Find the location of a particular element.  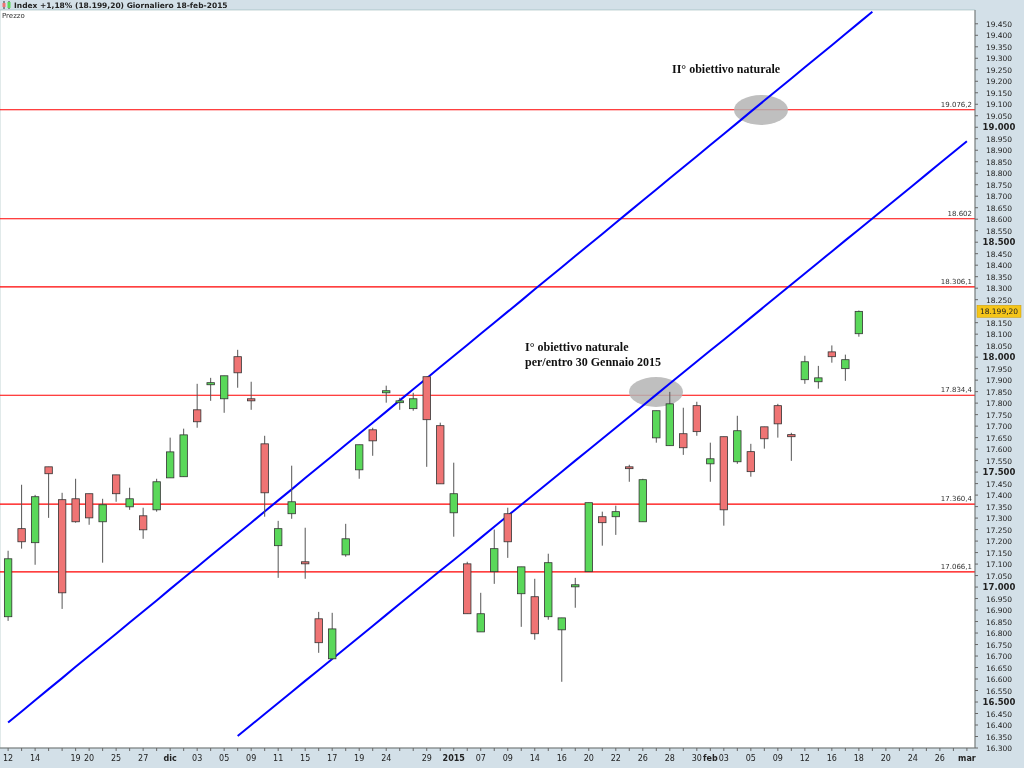

x-tick-label: 22 is located at coordinates (615, 758).